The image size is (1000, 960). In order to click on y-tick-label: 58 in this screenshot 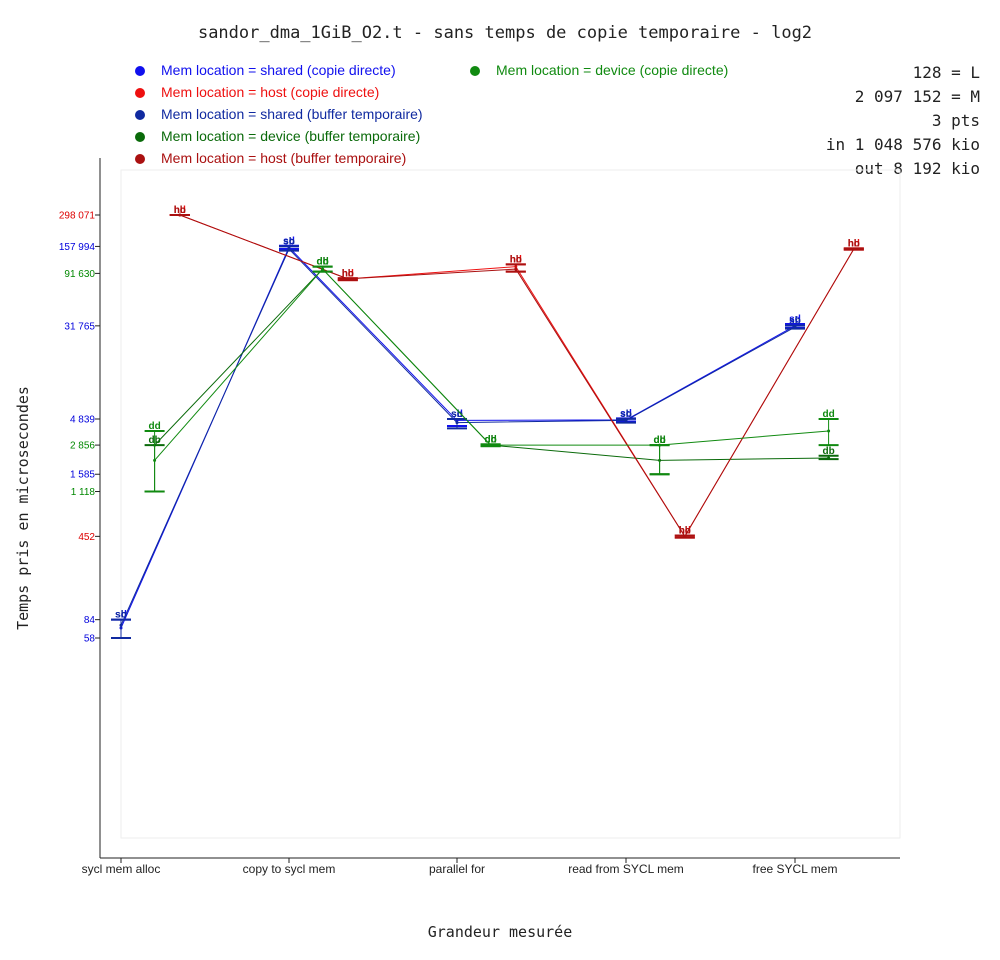, I will do `click(90, 639)`.